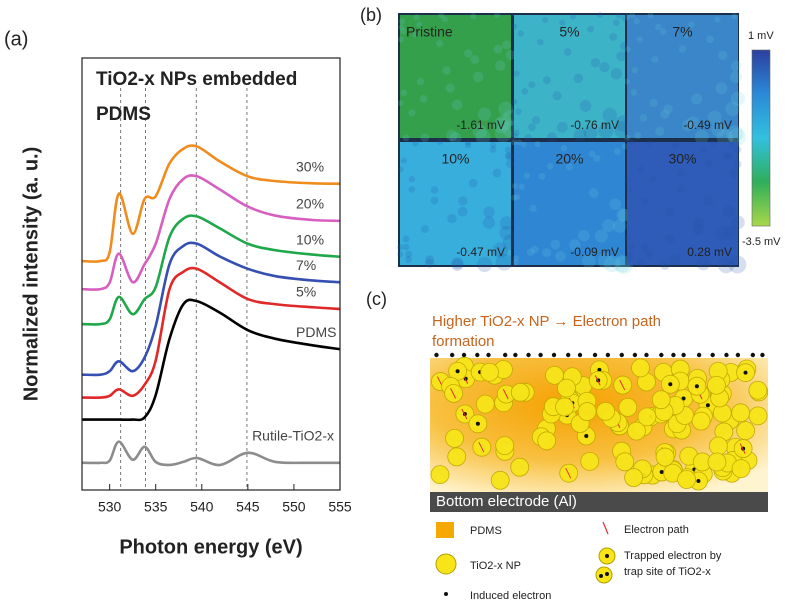  Describe the element at coordinates (656, 530) in the screenshot. I see `legend-label: Electron path` at that location.